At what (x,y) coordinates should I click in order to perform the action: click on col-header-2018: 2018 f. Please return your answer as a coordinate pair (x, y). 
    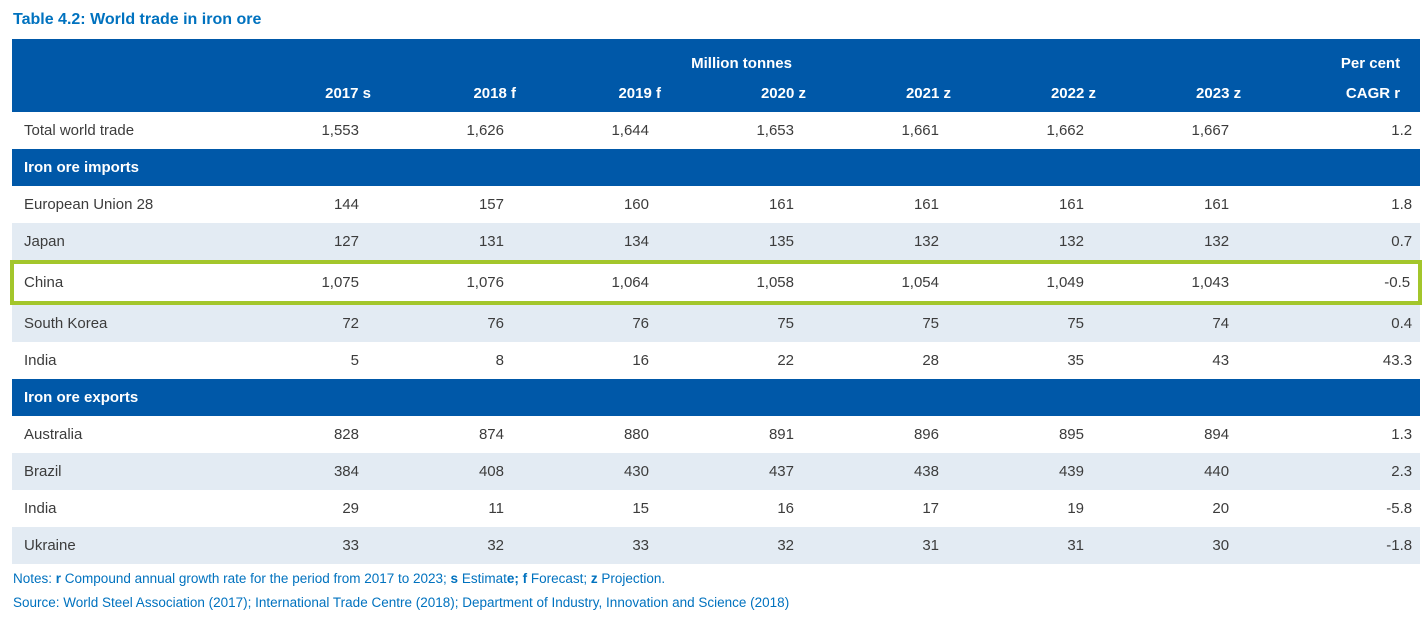
    Looking at the image, I should click on (451, 93).